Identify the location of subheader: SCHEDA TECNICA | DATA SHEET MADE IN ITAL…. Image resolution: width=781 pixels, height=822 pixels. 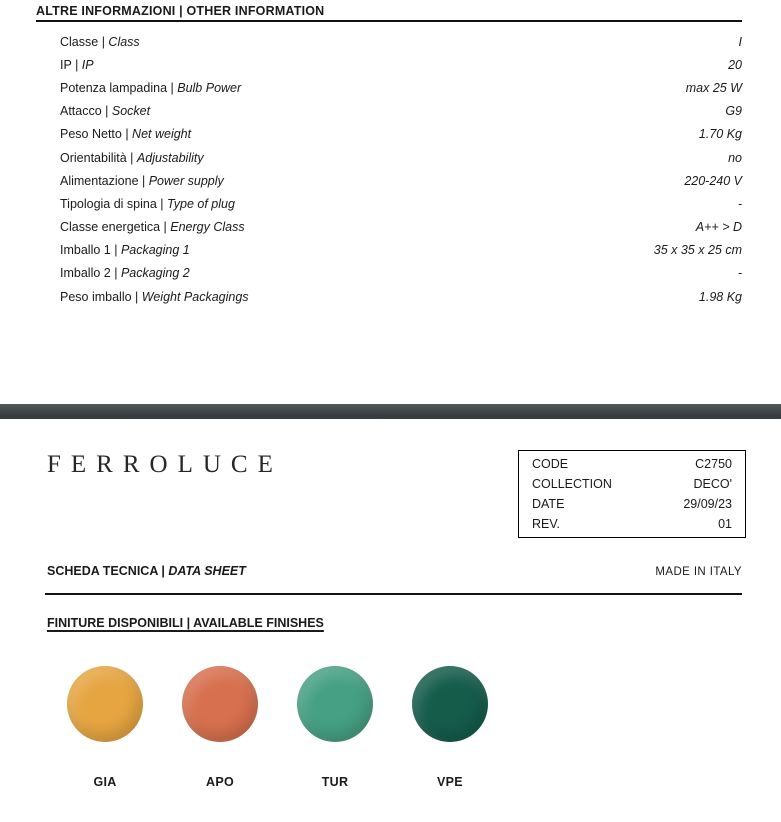
(394, 571).